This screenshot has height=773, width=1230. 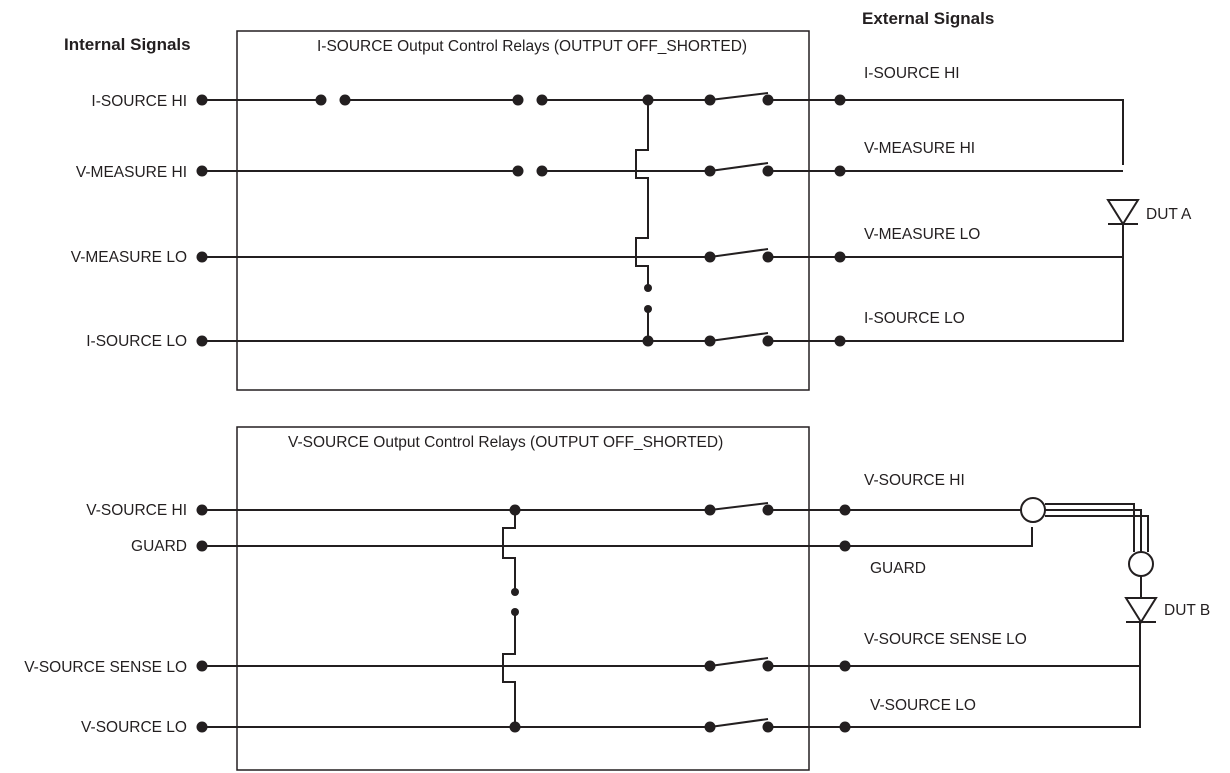 What do you see at coordinates (139, 101) in the screenshot?
I see `internal-label-i-source-hi: I-SOURCE HI` at bounding box center [139, 101].